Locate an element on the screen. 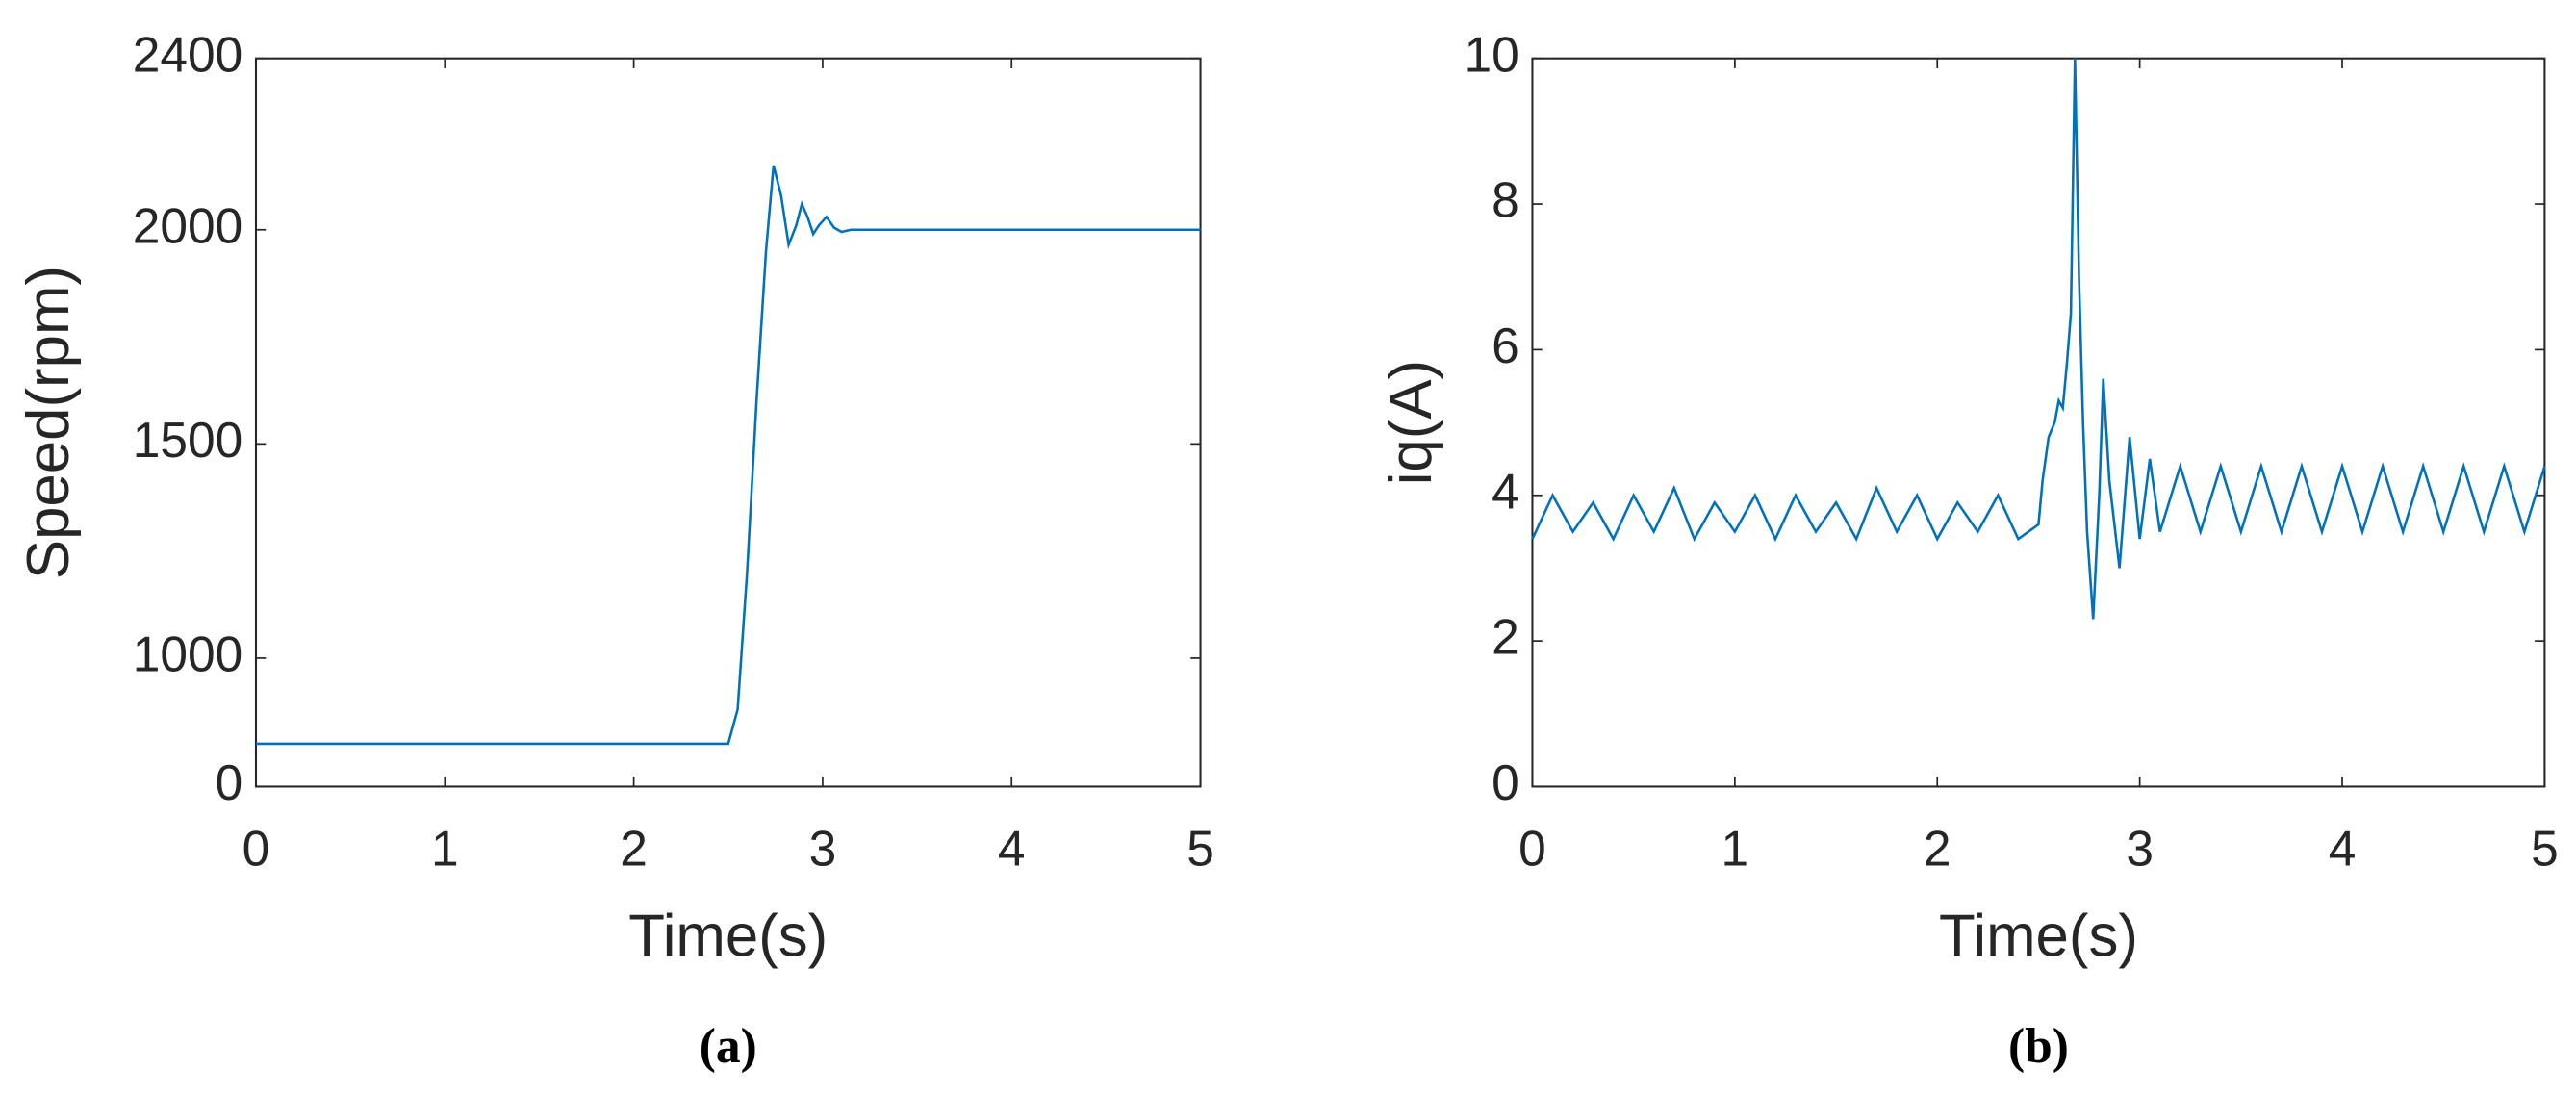  y-tick-label: 6 is located at coordinates (1505, 345).